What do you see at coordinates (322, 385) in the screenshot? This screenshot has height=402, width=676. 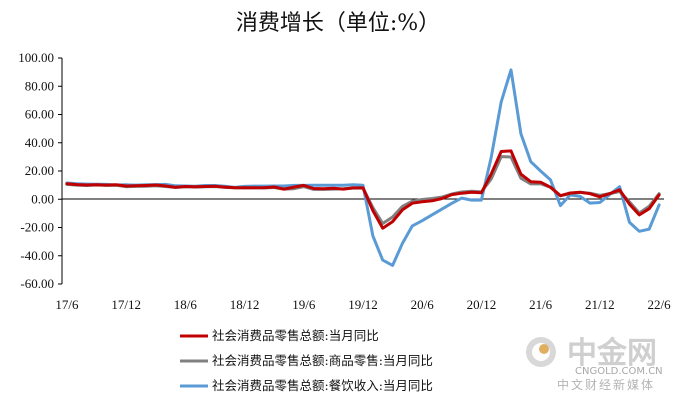 I see `legend-label: 社会消费品零售总额:餐饮收入:当月同比` at bounding box center [322, 385].